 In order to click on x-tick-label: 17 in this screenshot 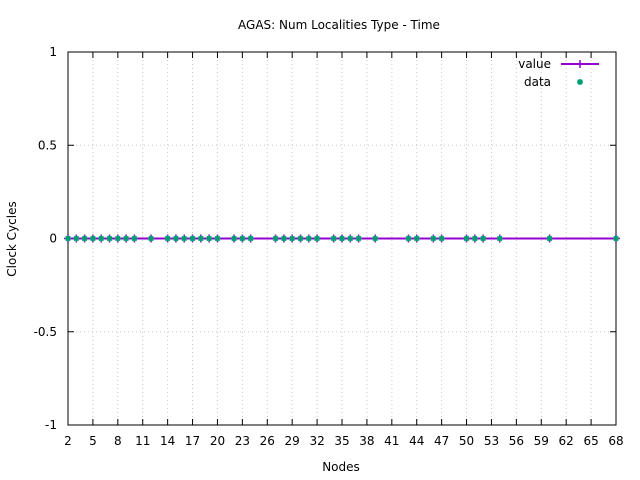, I will do `click(192, 441)`.